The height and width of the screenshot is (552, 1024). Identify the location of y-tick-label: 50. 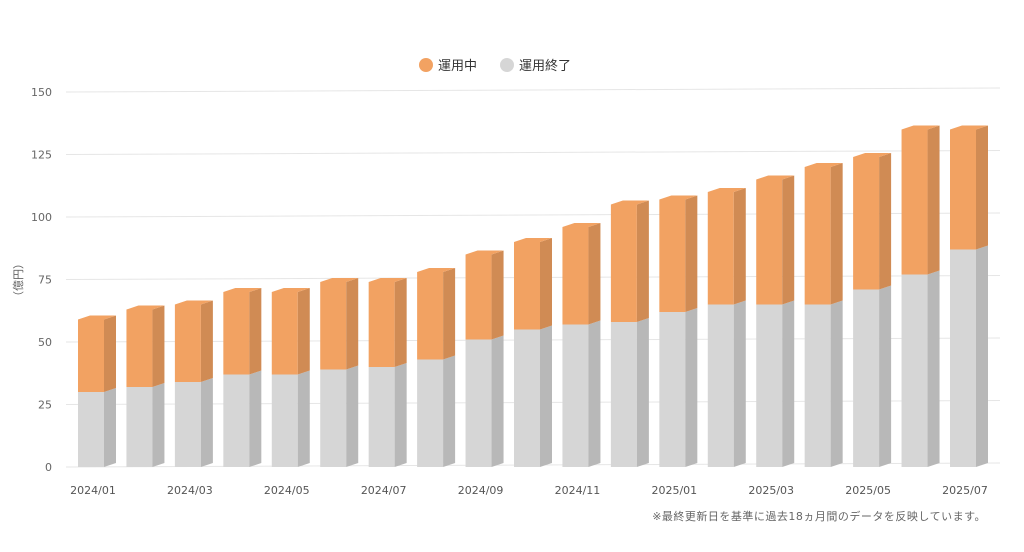
(45, 342).